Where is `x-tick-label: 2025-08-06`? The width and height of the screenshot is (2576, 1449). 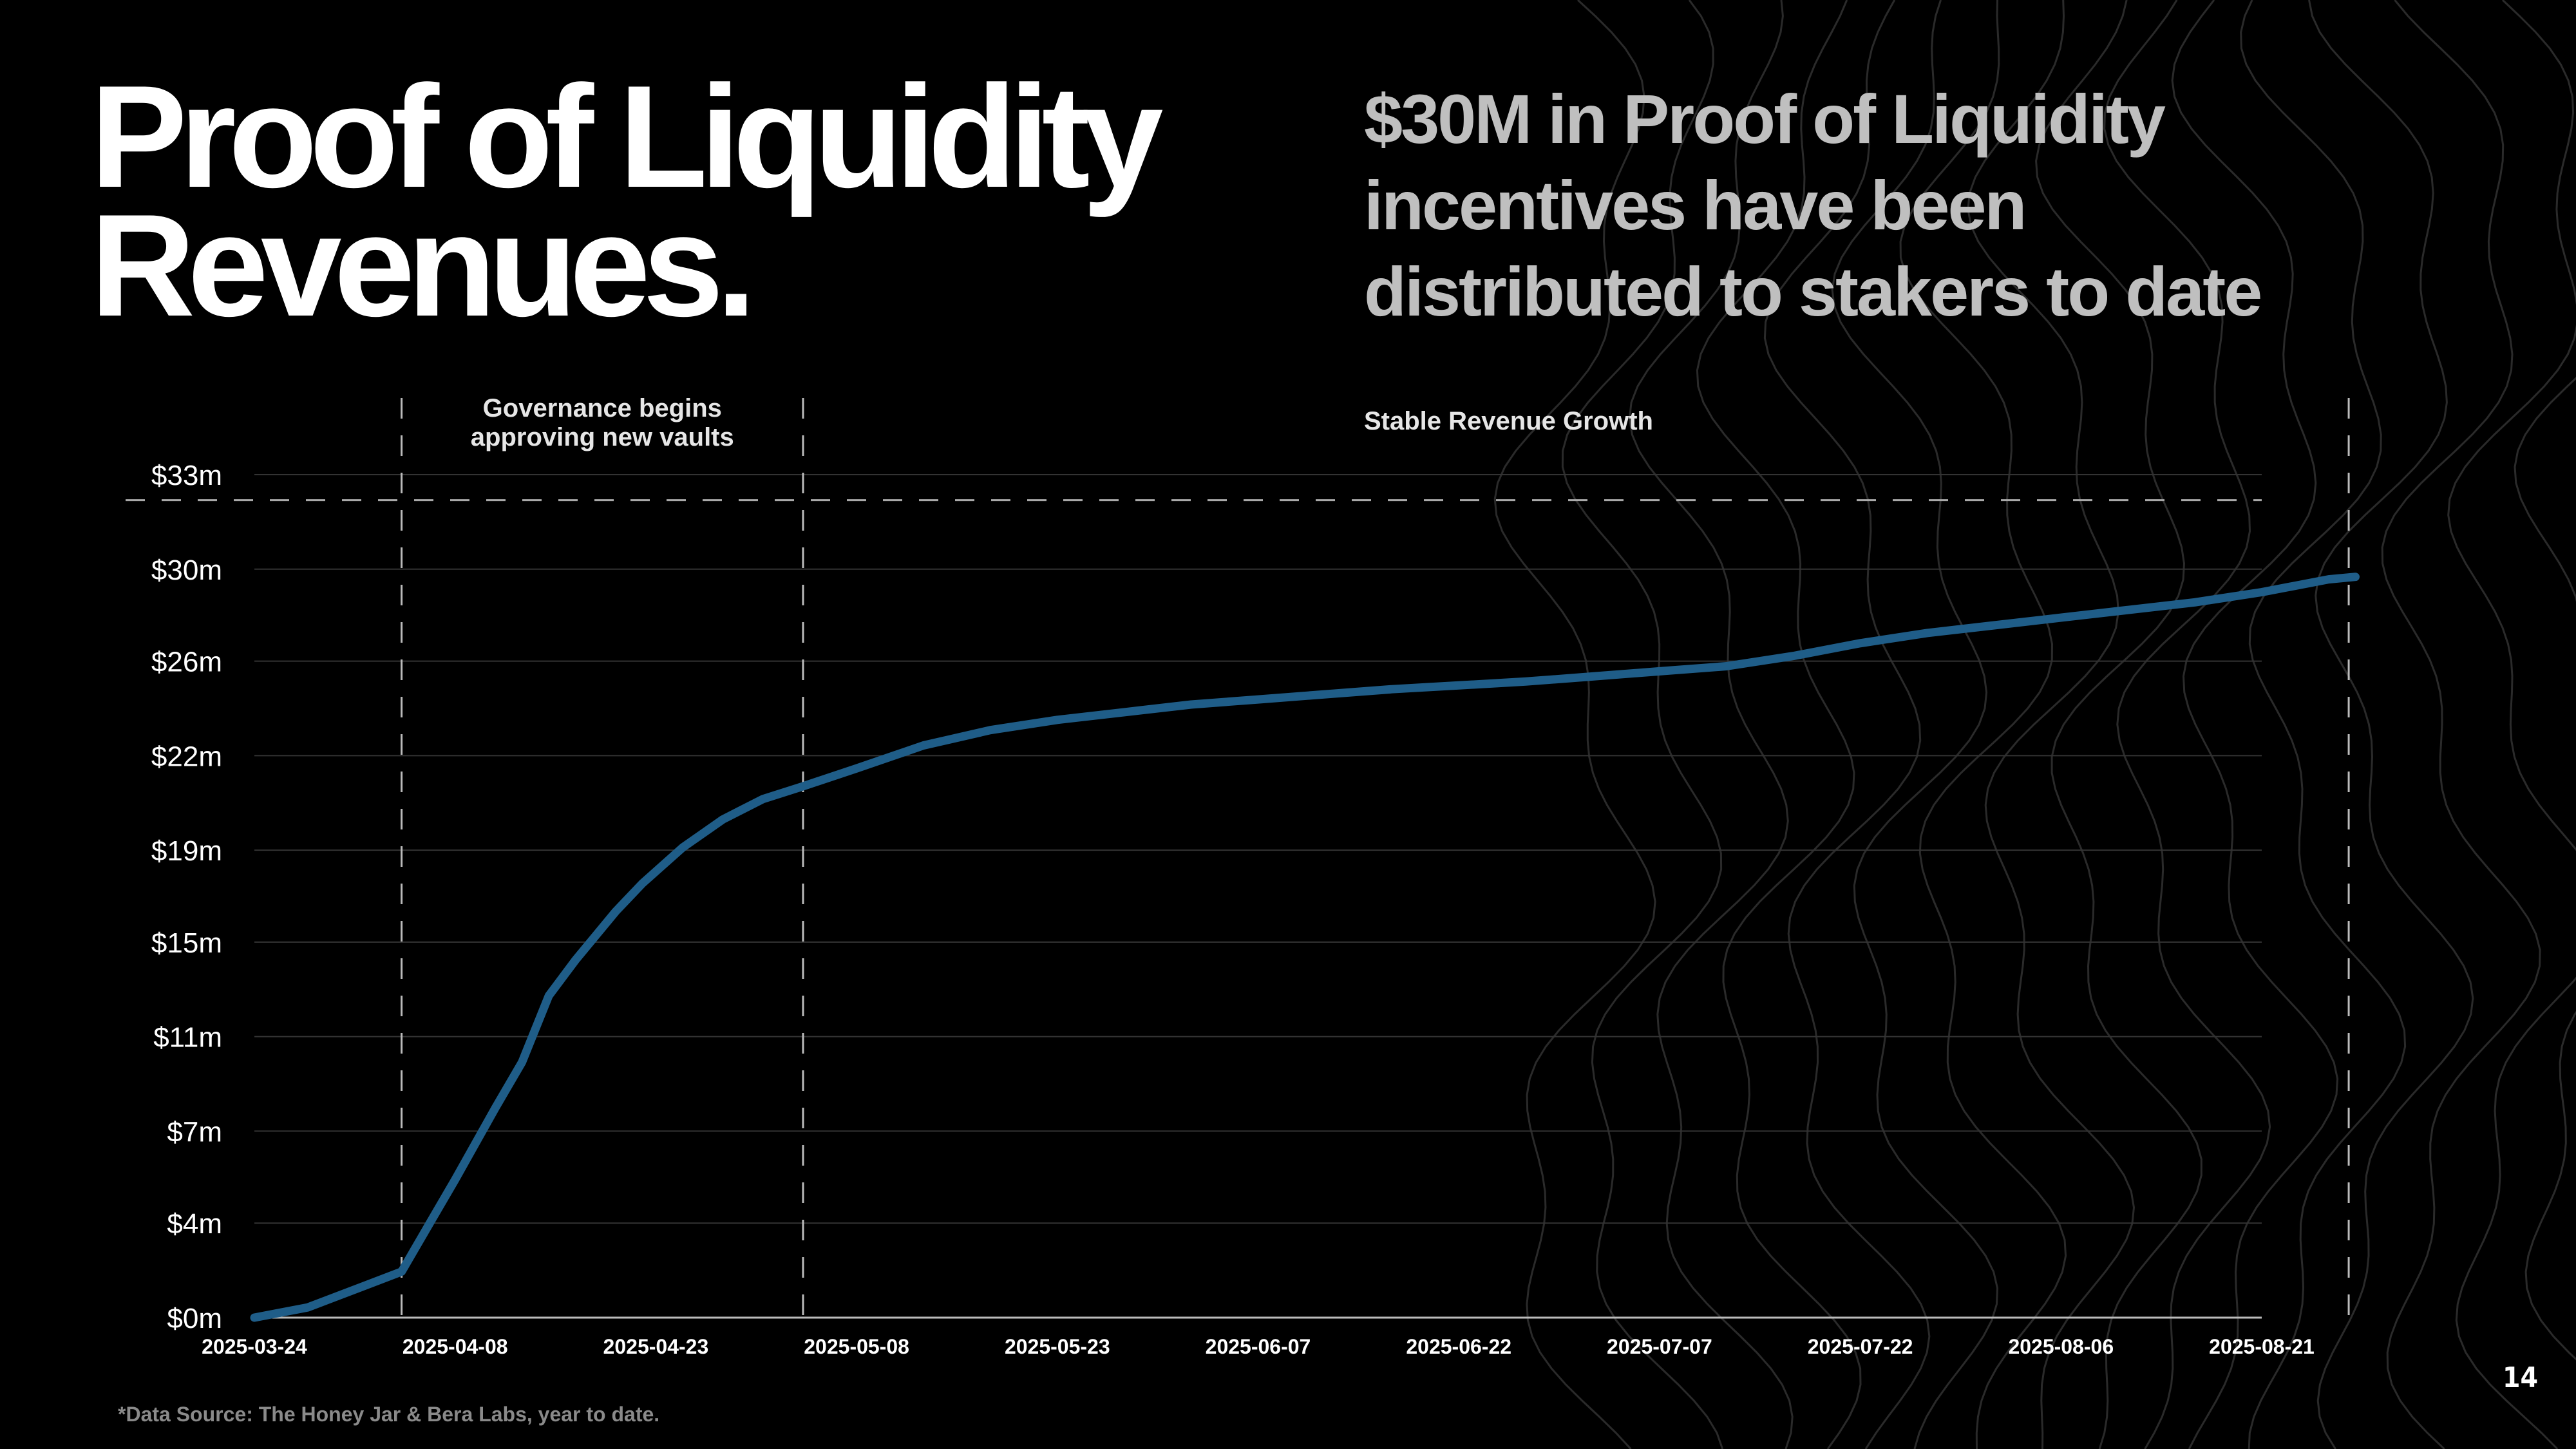
x-tick-label: 2025-08-06 is located at coordinates (2061, 1347).